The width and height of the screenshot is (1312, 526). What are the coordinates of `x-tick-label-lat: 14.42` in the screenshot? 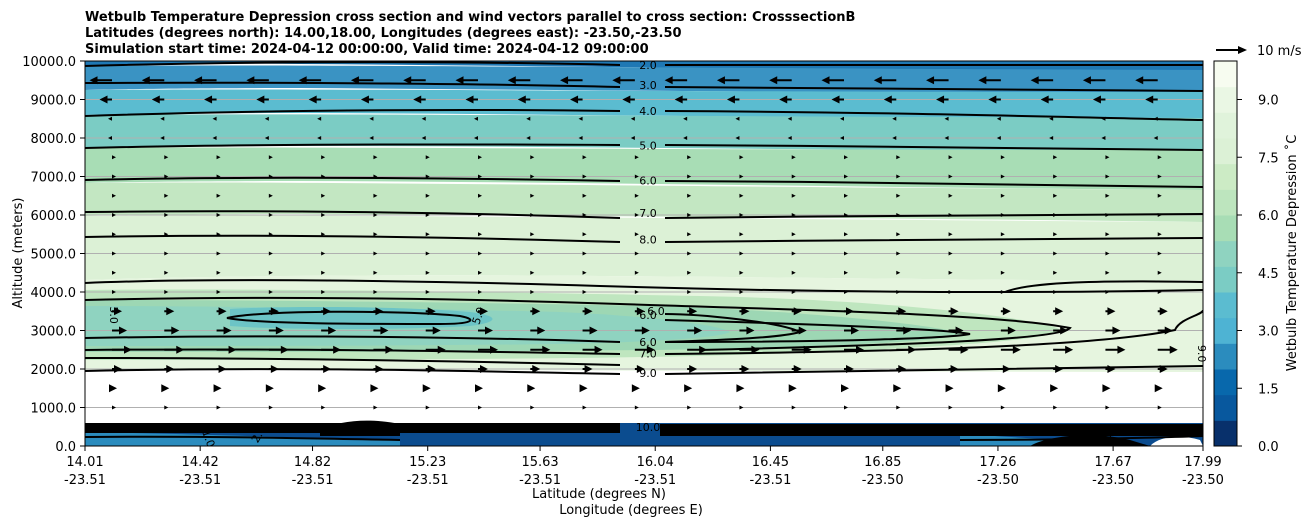 It's located at (200, 462).